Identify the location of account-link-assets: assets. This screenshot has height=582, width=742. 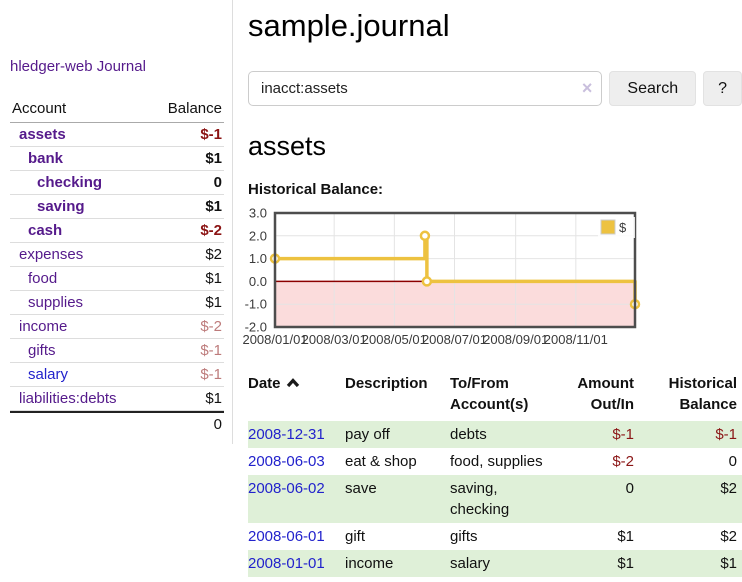
(42, 134).